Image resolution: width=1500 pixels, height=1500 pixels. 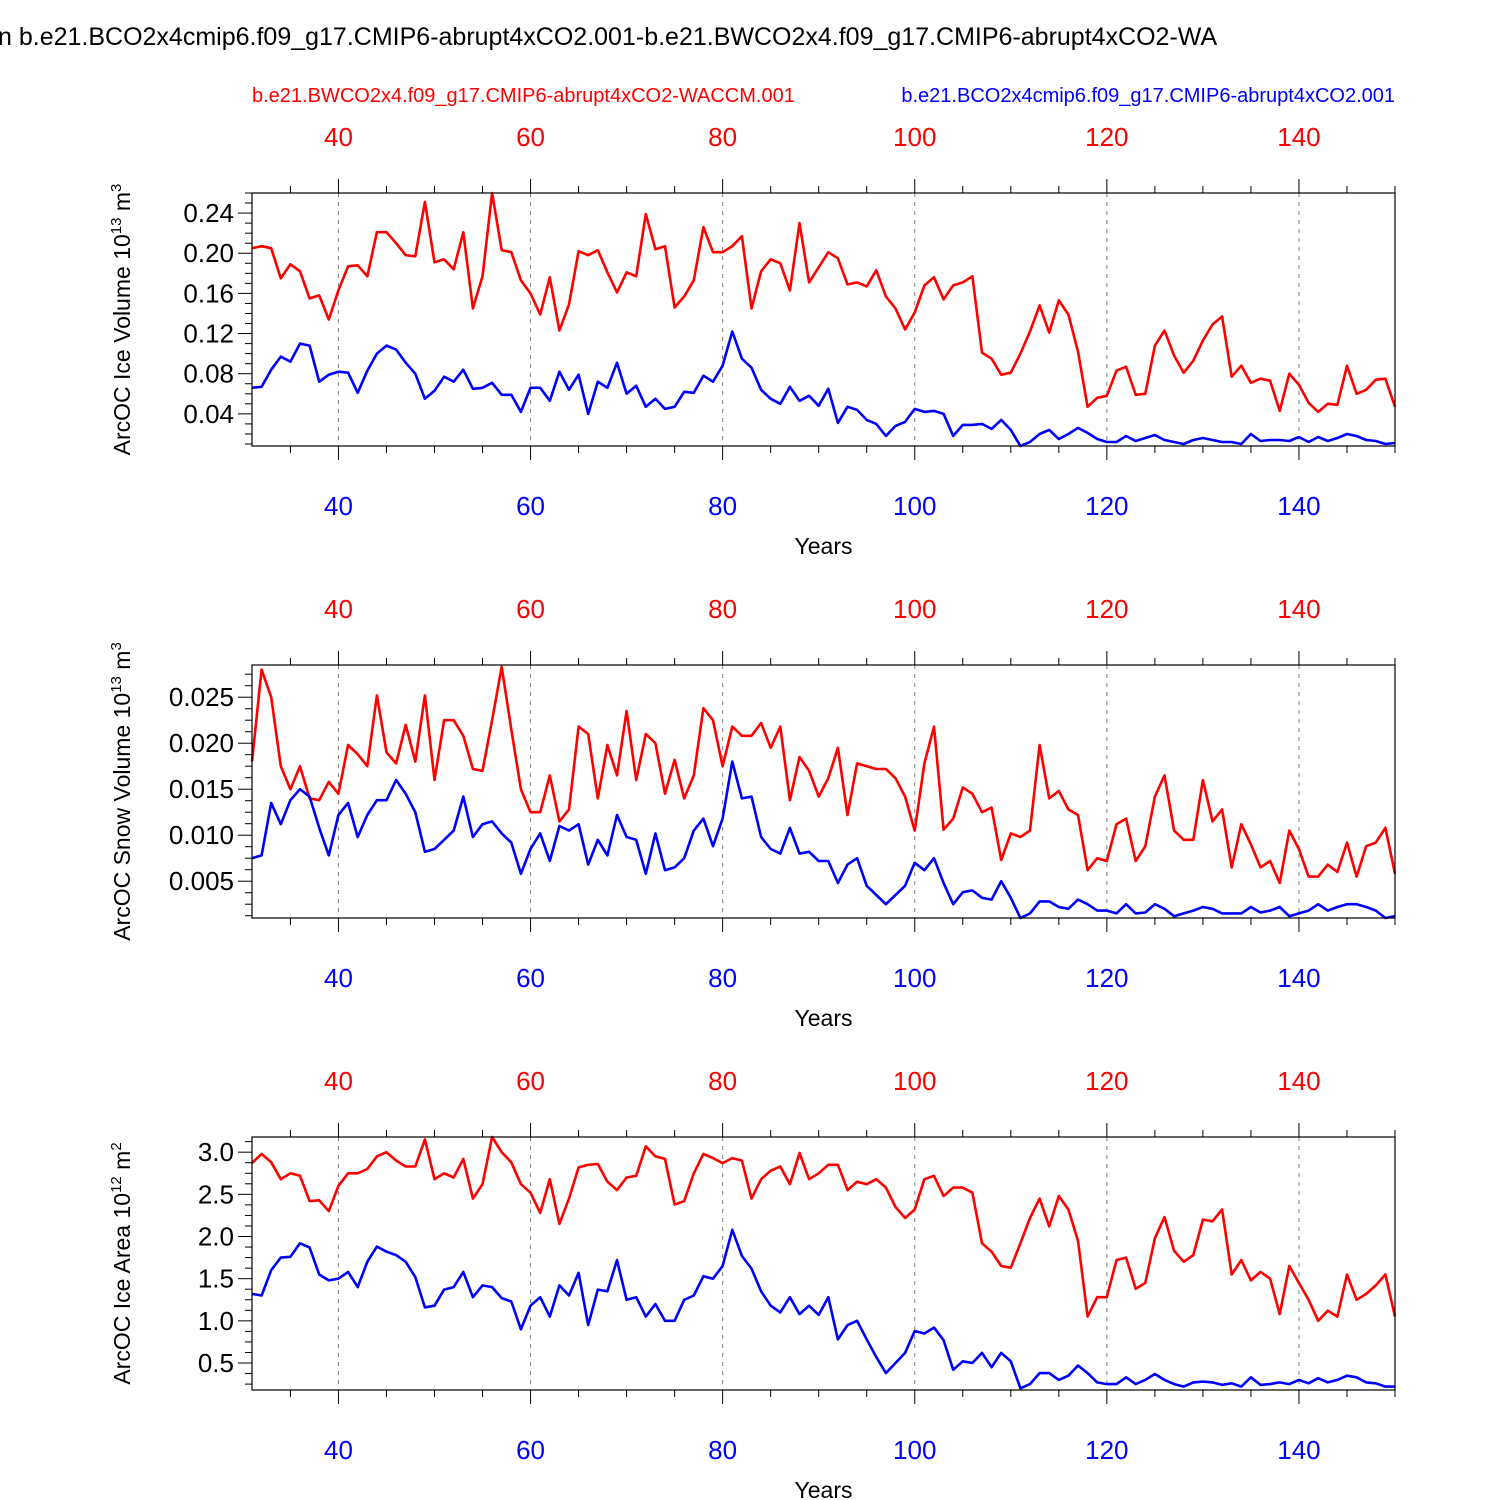 What do you see at coordinates (201, 881) in the screenshot?
I see `y-tick-label: 0.005` at bounding box center [201, 881].